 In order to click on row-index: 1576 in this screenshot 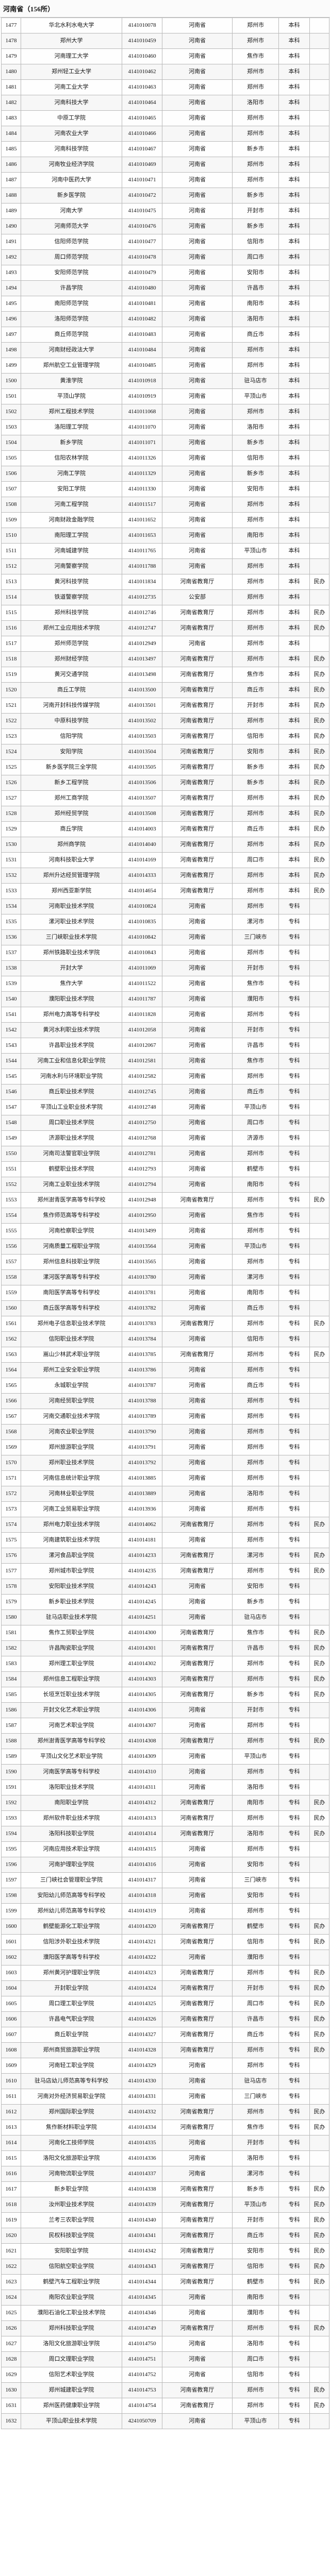, I will do `click(11, 1556)`.